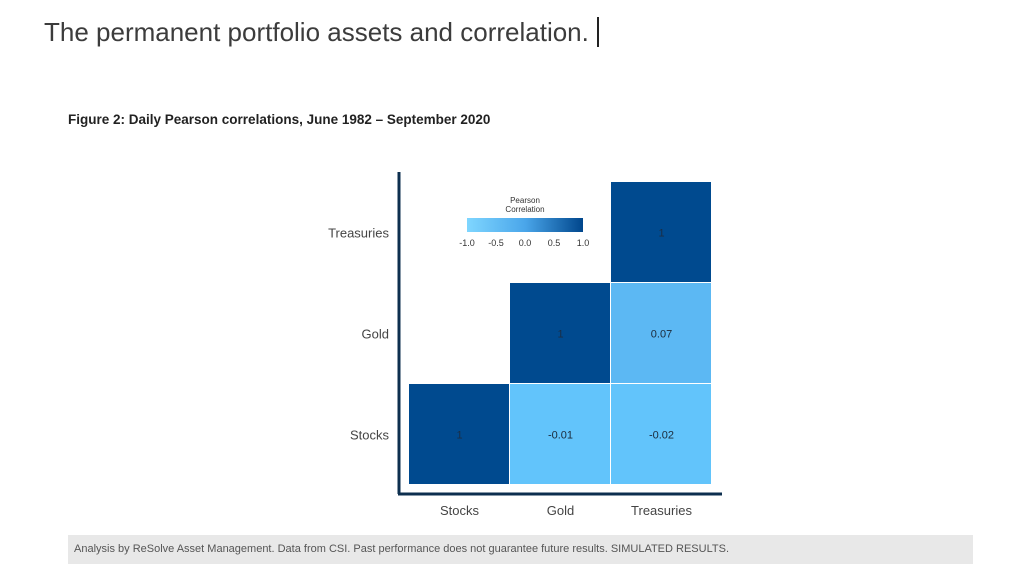 Image resolution: width=1010 pixels, height=579 pixels. What do you see at coordinates (525, 243) in the screenshot?
I see `legend-tick-0_0: 0.0` at bounding box center [525, 243].